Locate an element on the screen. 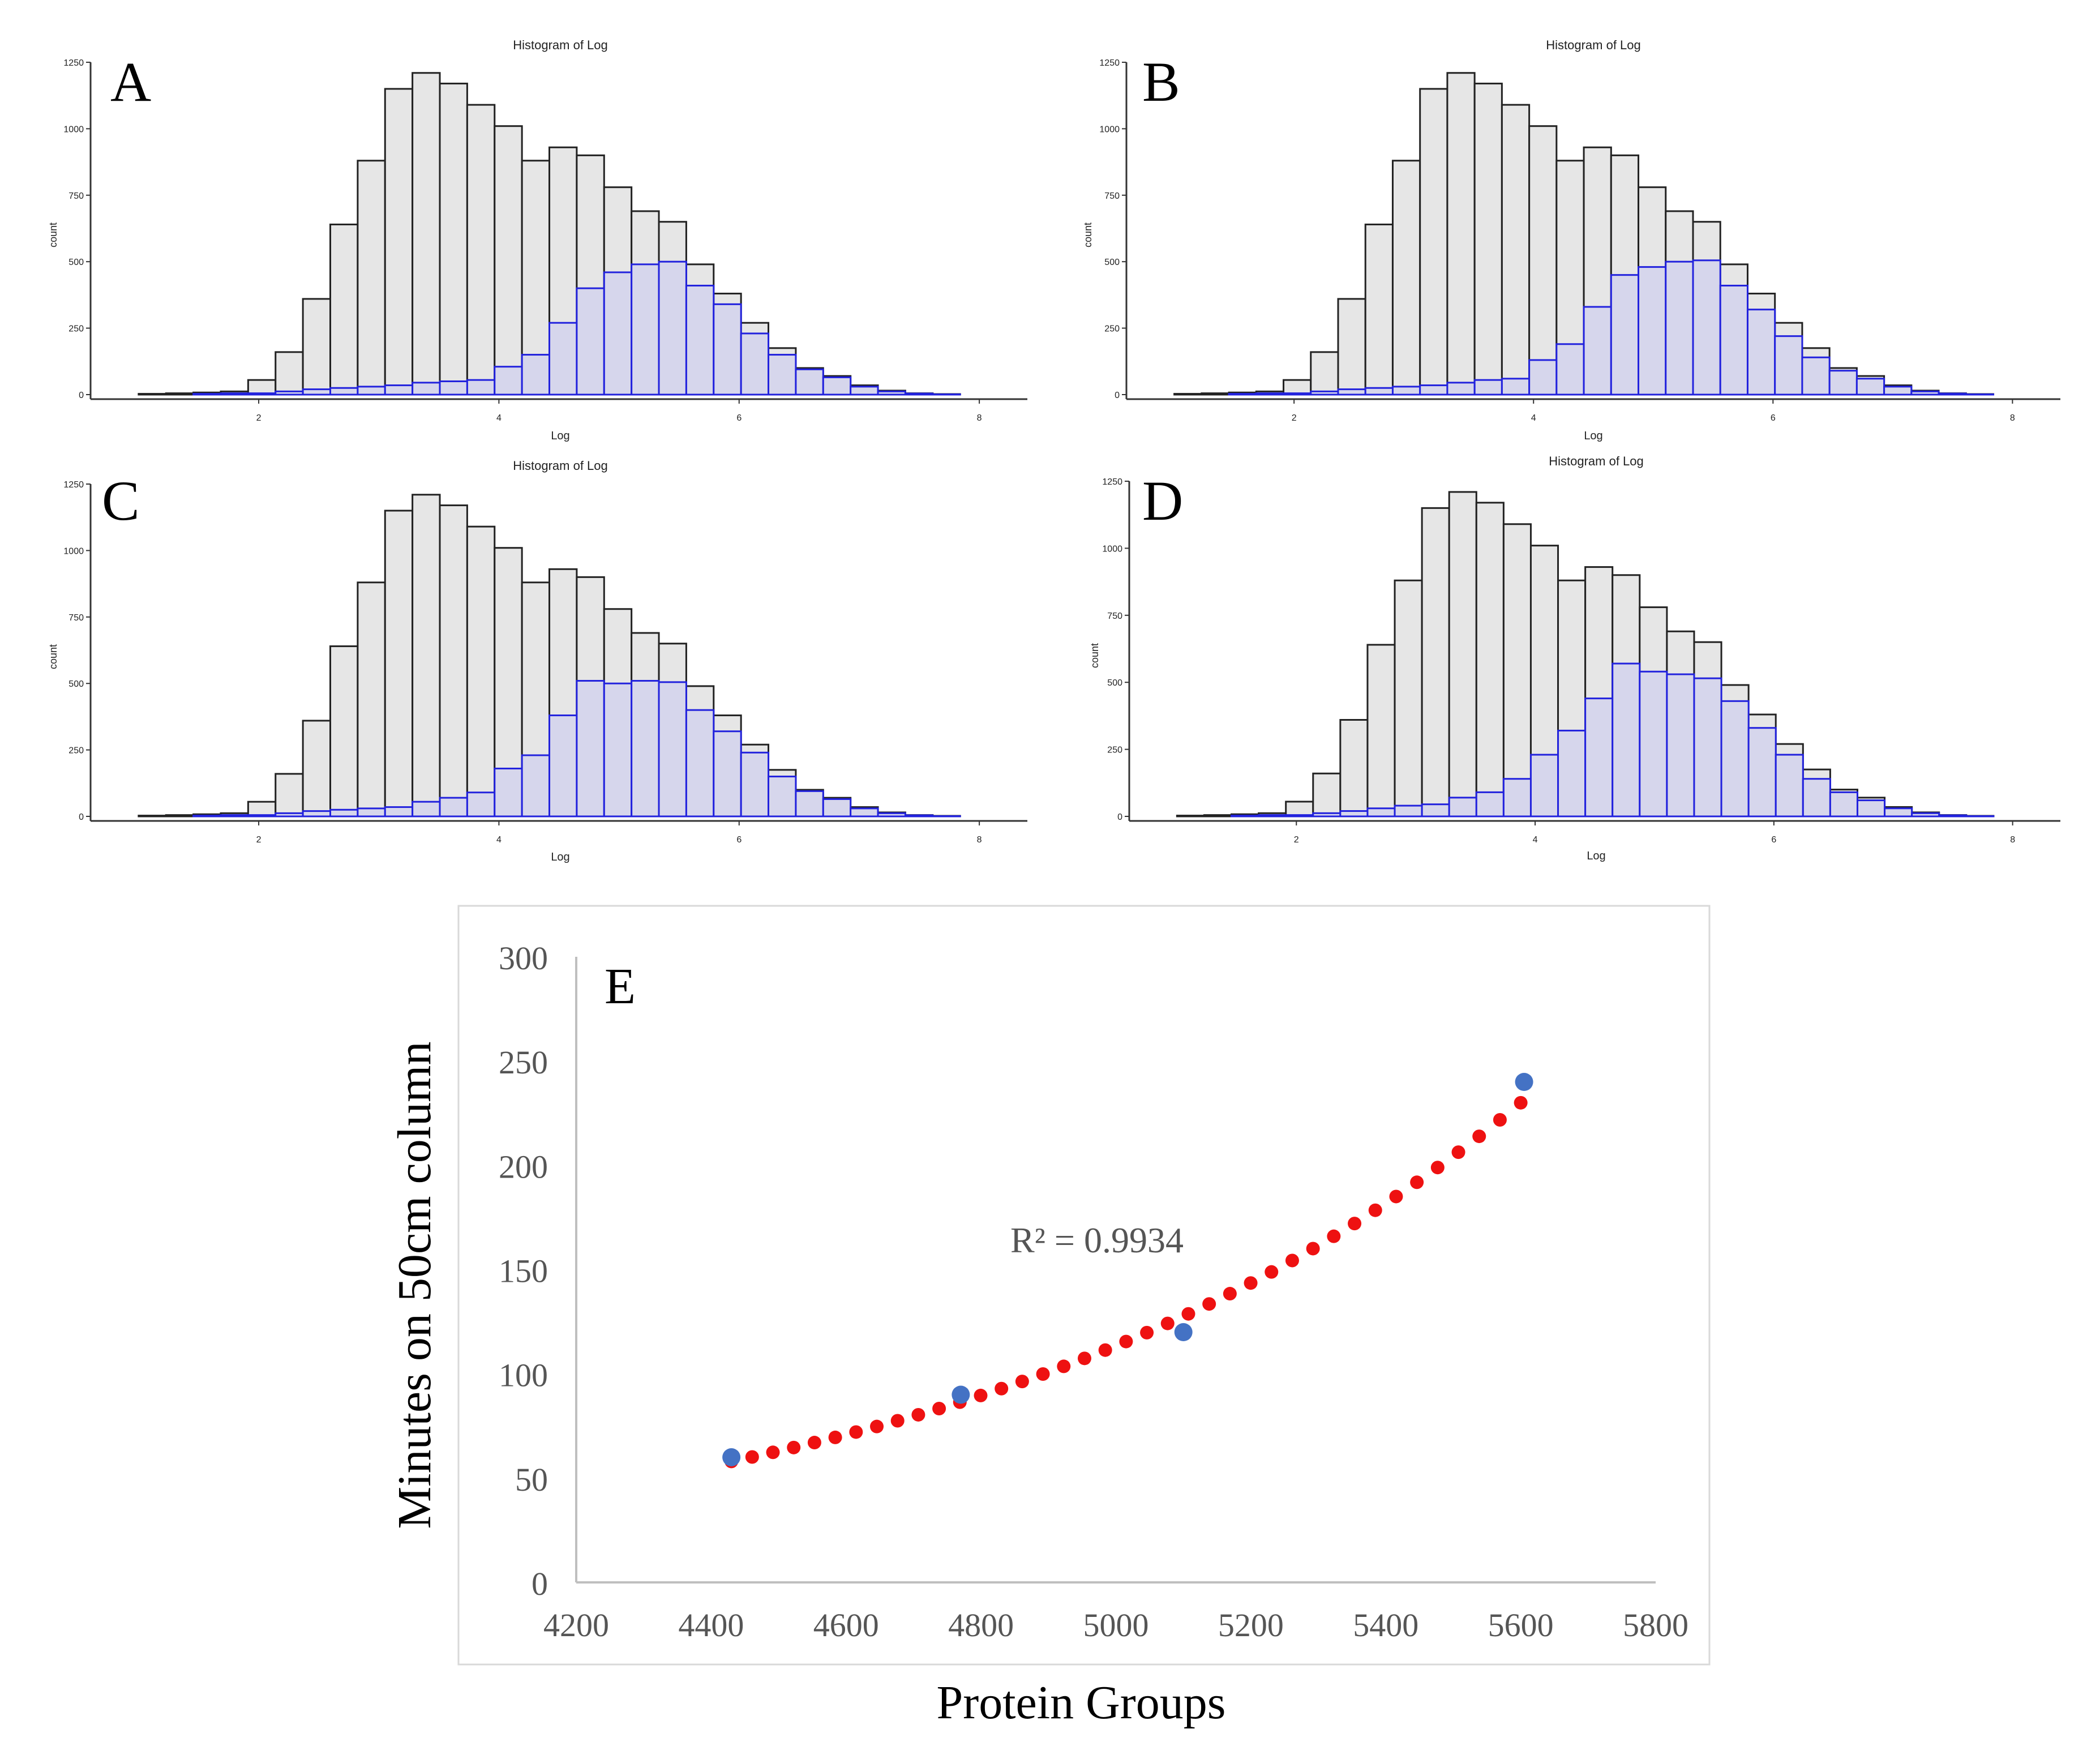 This screenshot has height=1746, width=2100. panel-e-y-tick-label: 150 is located at coordinates (523, 1271).